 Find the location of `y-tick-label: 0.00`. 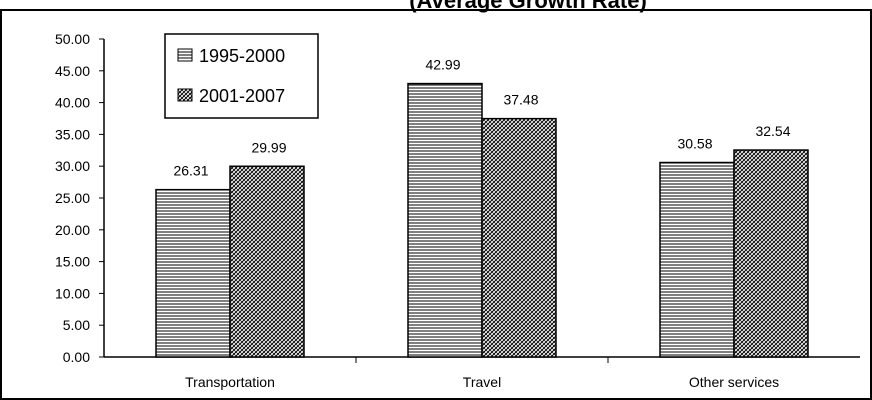

y-tick-label: 0.00 is located at coordinates (76, 357).